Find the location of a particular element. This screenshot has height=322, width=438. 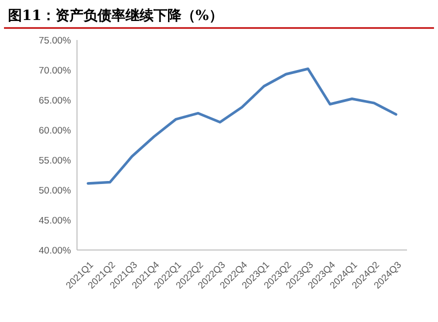

y-tick-label: 60.00% is located at coordinates (55, 131).